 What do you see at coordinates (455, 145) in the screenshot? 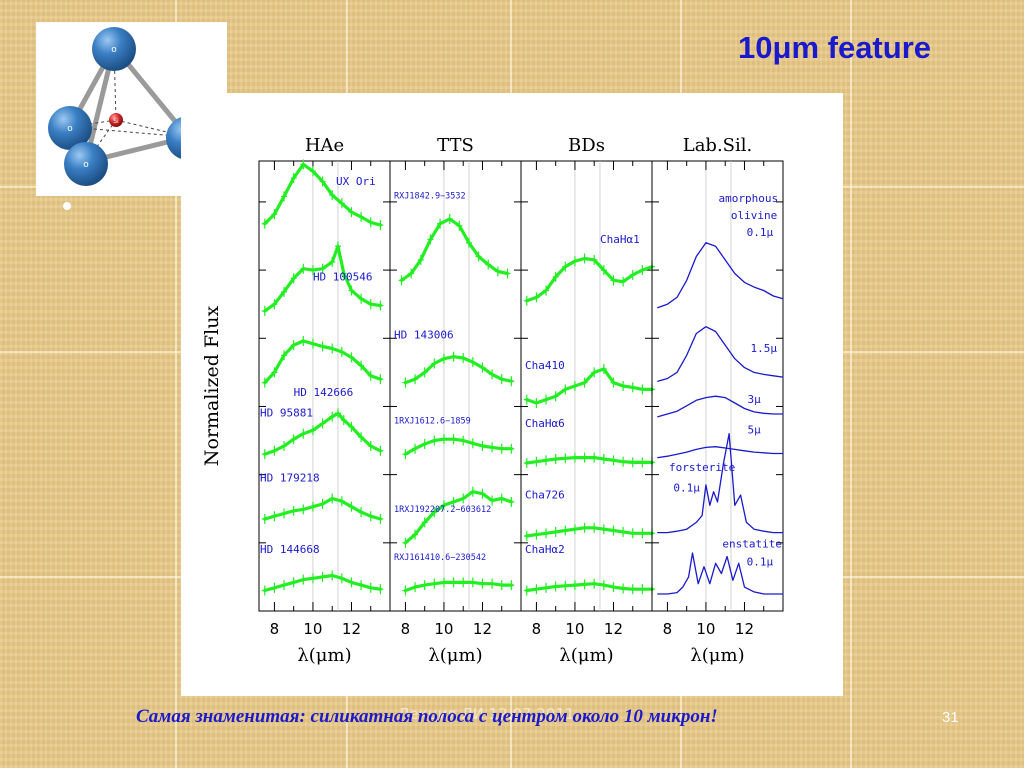
I see `panel-title: TTS` at bounding box center [455, 145].